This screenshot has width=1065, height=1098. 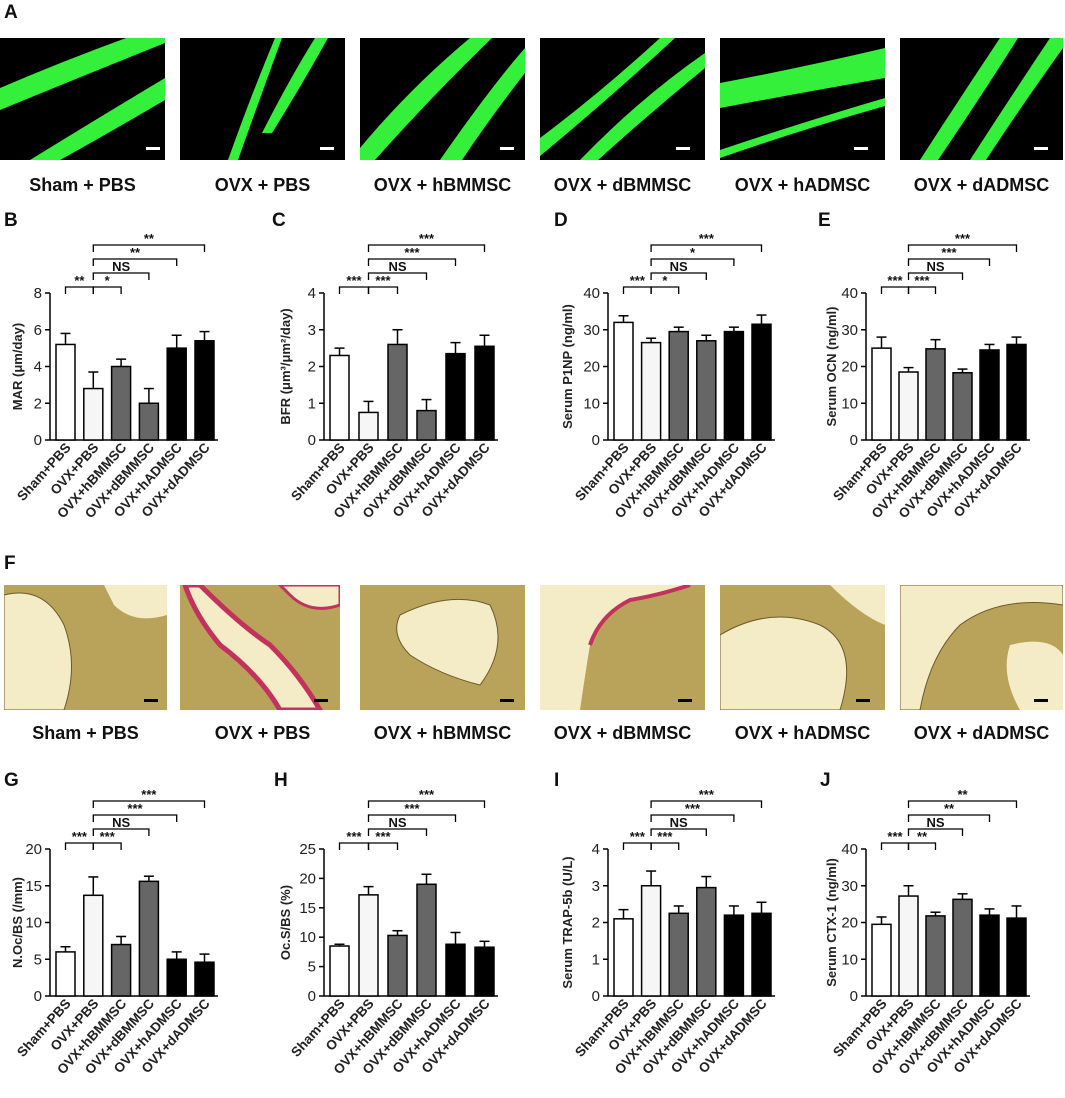 What do you see at coordinates (17, 922) in the screenshot?
I see `y-axis-label: N.Oc/BS (/mm)` at bounding box center [17, 922].